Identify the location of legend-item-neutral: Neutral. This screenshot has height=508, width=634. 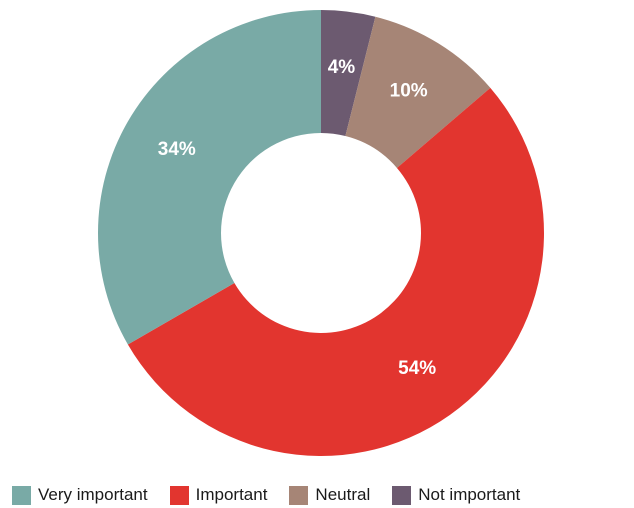
(329, 495).